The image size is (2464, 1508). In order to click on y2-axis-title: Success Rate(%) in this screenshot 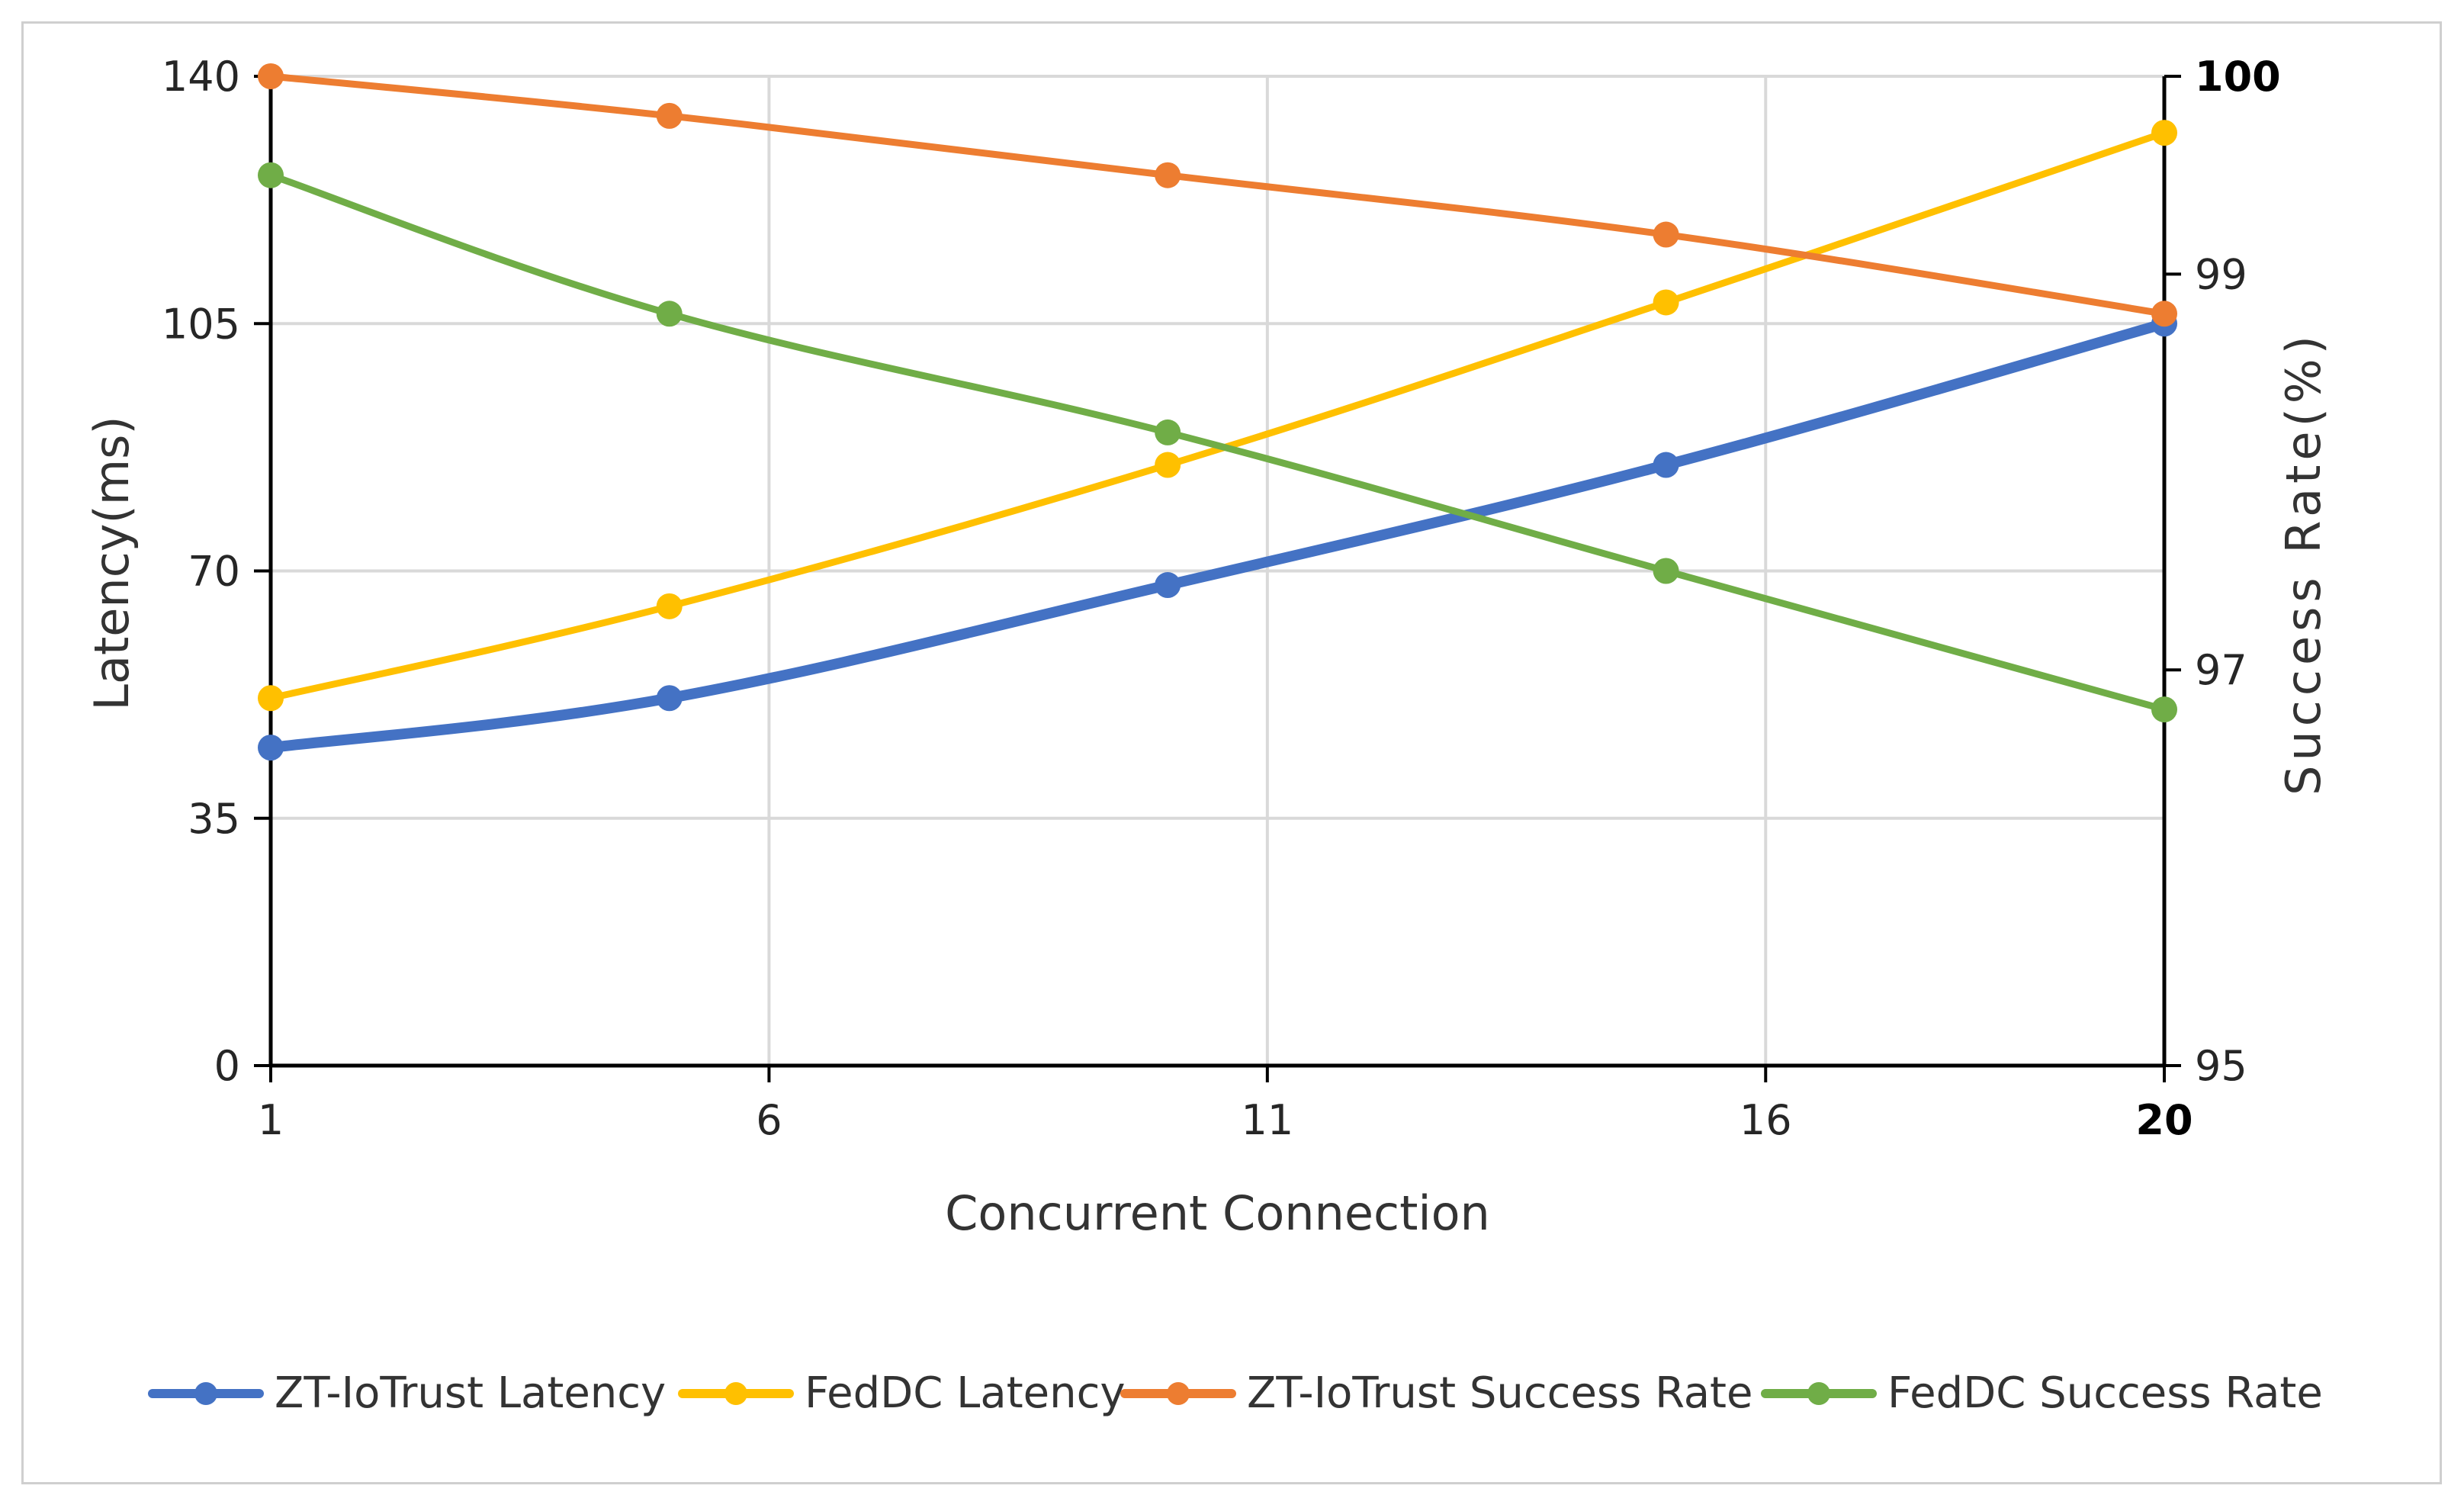, I will do `click(2303, 564)`.